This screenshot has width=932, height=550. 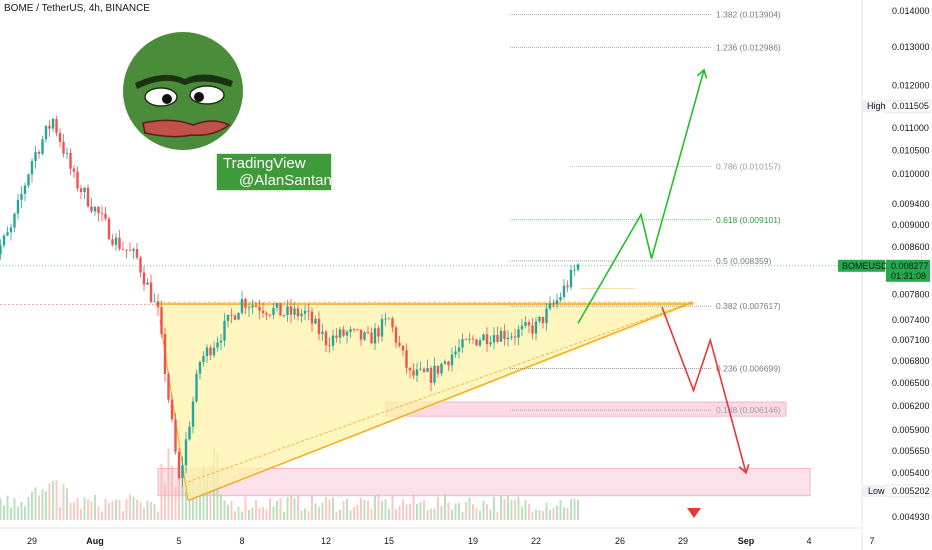 What do you see at coordinates (911, 517) in the screenshot?
I see `price-tick: 0.004930` at bounding box center [911, 517].